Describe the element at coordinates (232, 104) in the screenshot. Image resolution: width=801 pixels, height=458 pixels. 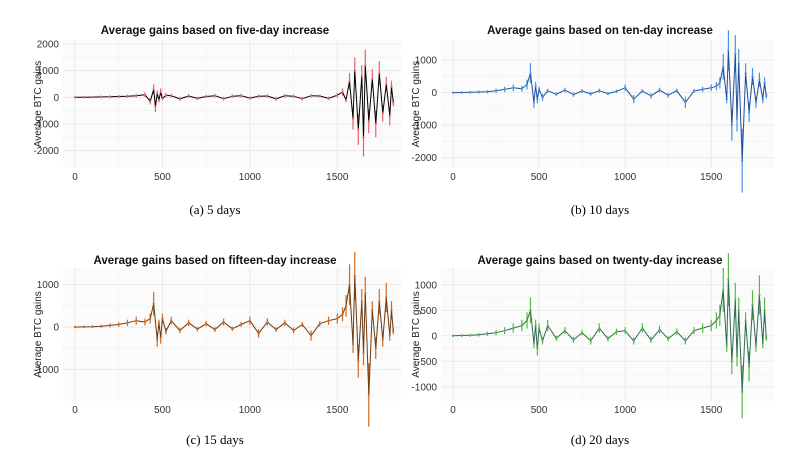
I see `plot-area` at that location.